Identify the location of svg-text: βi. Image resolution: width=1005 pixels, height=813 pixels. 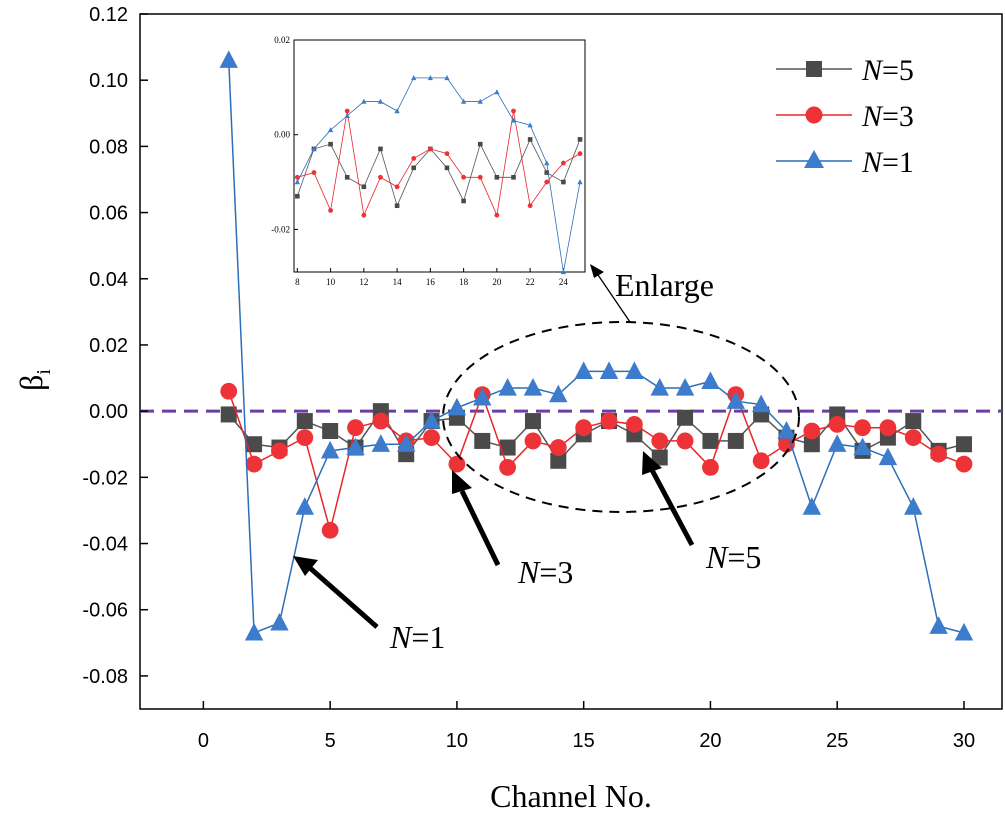
(34, 380).